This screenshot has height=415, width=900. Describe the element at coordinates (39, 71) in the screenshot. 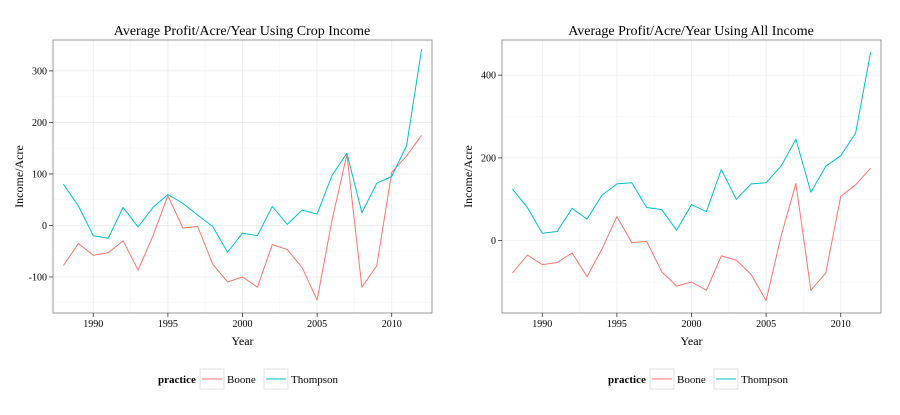

I see `y-tick-label: 300` at that location.